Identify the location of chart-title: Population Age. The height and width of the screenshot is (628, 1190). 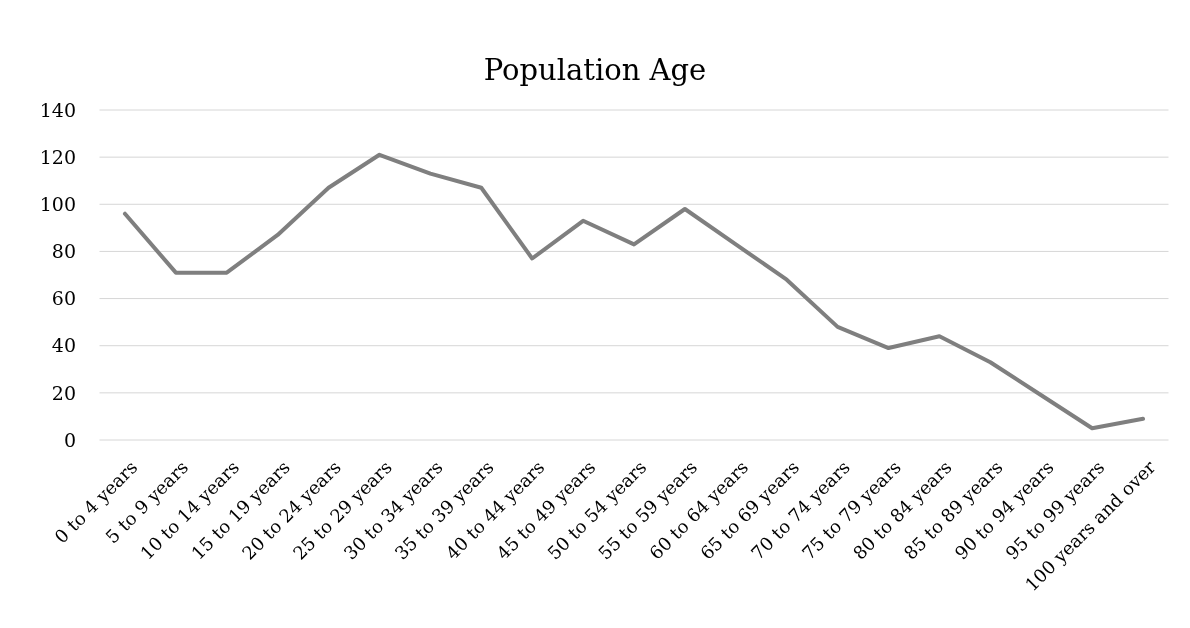
(595, 70).